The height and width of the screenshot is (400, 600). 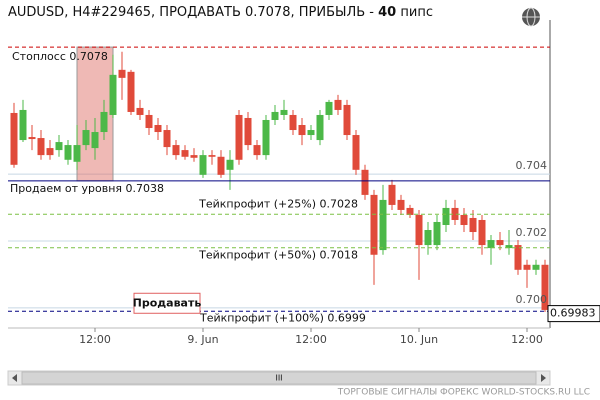 I want to click on stop-zone, so click(x=95, y=114).